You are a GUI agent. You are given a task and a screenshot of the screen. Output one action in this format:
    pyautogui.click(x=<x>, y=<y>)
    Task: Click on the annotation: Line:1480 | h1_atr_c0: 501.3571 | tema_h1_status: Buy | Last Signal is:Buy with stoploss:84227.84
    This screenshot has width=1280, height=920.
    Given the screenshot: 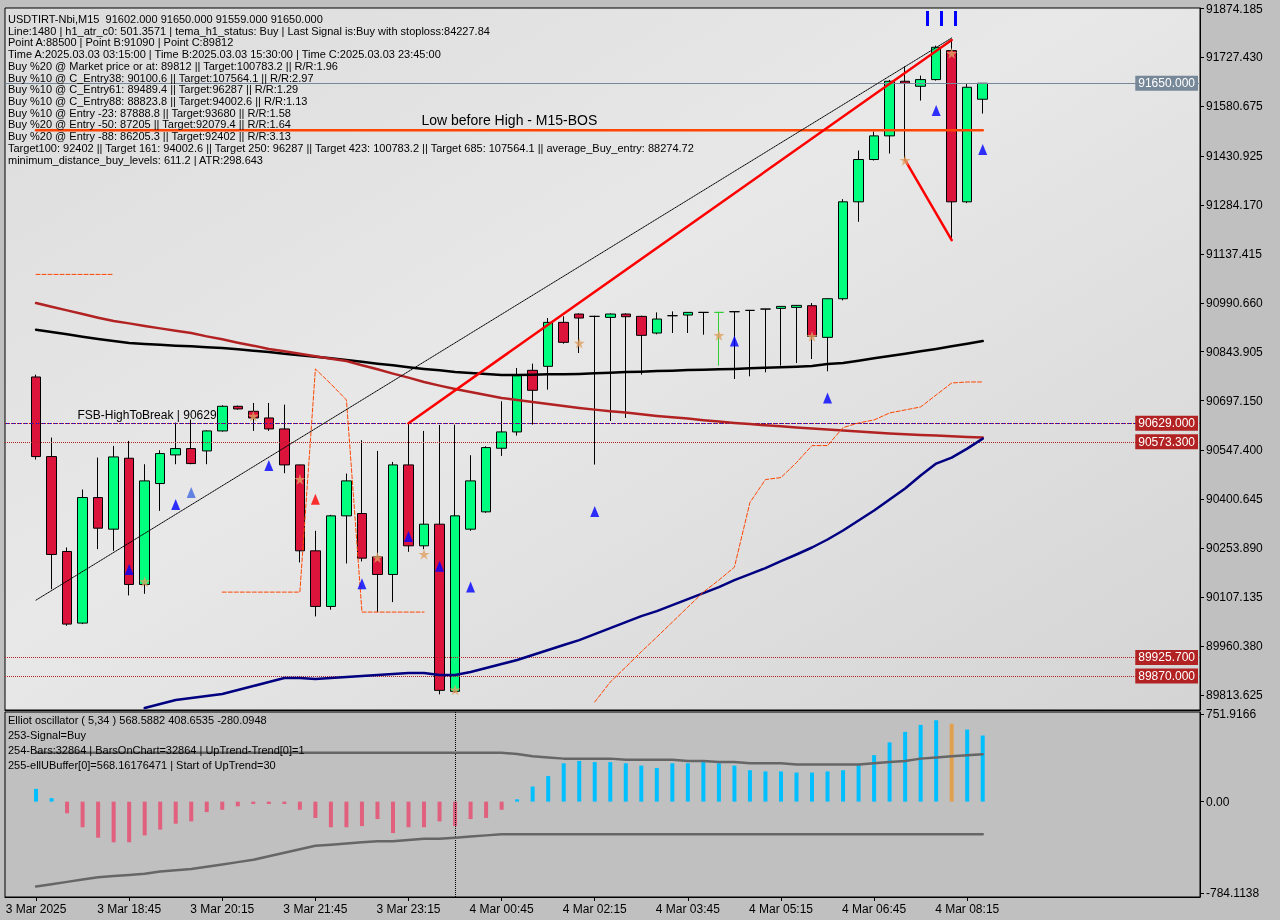 What is the action you would take?
    pyautogui.click(x=249, y=30)
    